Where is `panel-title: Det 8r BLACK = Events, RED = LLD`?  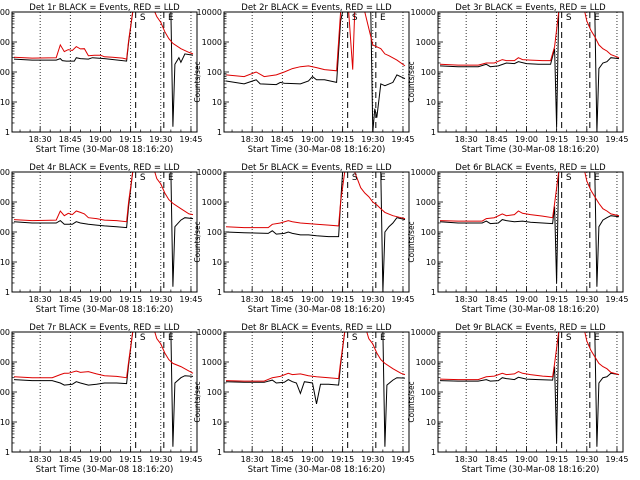 panel-title: Det 8r BLACK = Events, RED = LLD is located at coordinates (316, 328).